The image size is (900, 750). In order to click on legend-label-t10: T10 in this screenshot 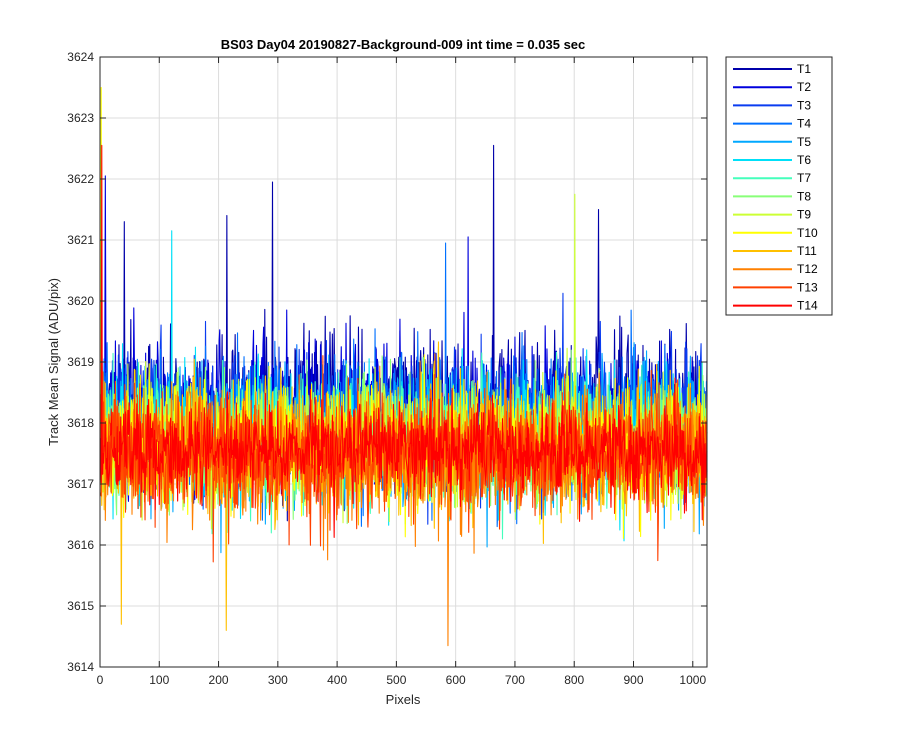, I will do `click(807, 233)`.